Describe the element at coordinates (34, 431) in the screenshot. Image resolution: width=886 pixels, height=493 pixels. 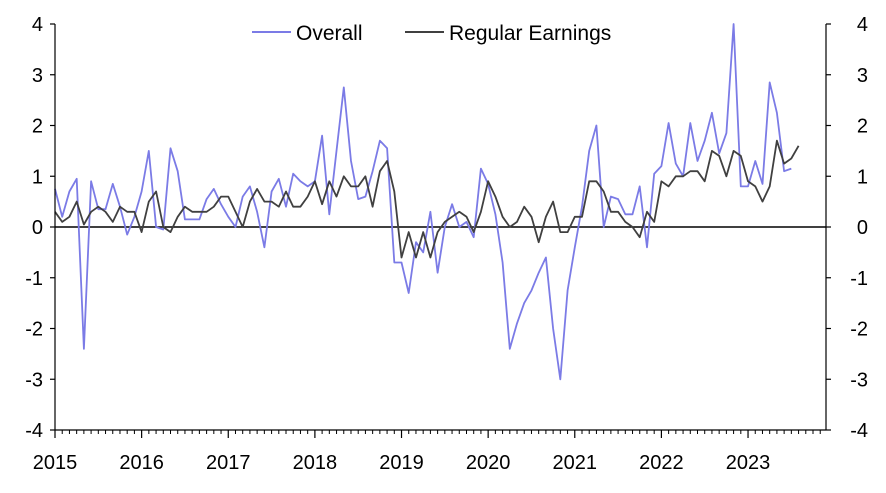
I see `y-tick-label-left: -4` at that location.